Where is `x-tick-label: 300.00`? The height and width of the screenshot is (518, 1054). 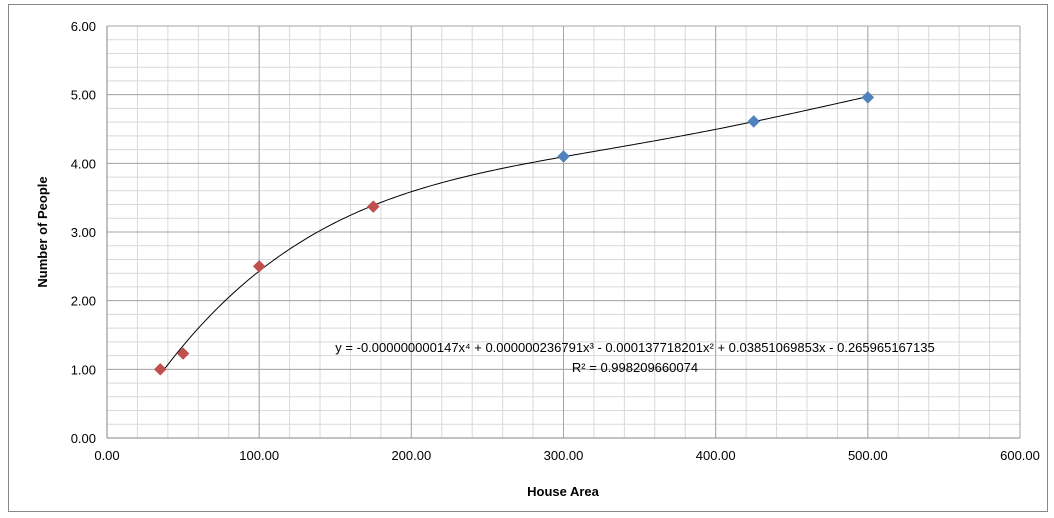 x-tick-label: 300.00 is located at coordinates (564, 455).